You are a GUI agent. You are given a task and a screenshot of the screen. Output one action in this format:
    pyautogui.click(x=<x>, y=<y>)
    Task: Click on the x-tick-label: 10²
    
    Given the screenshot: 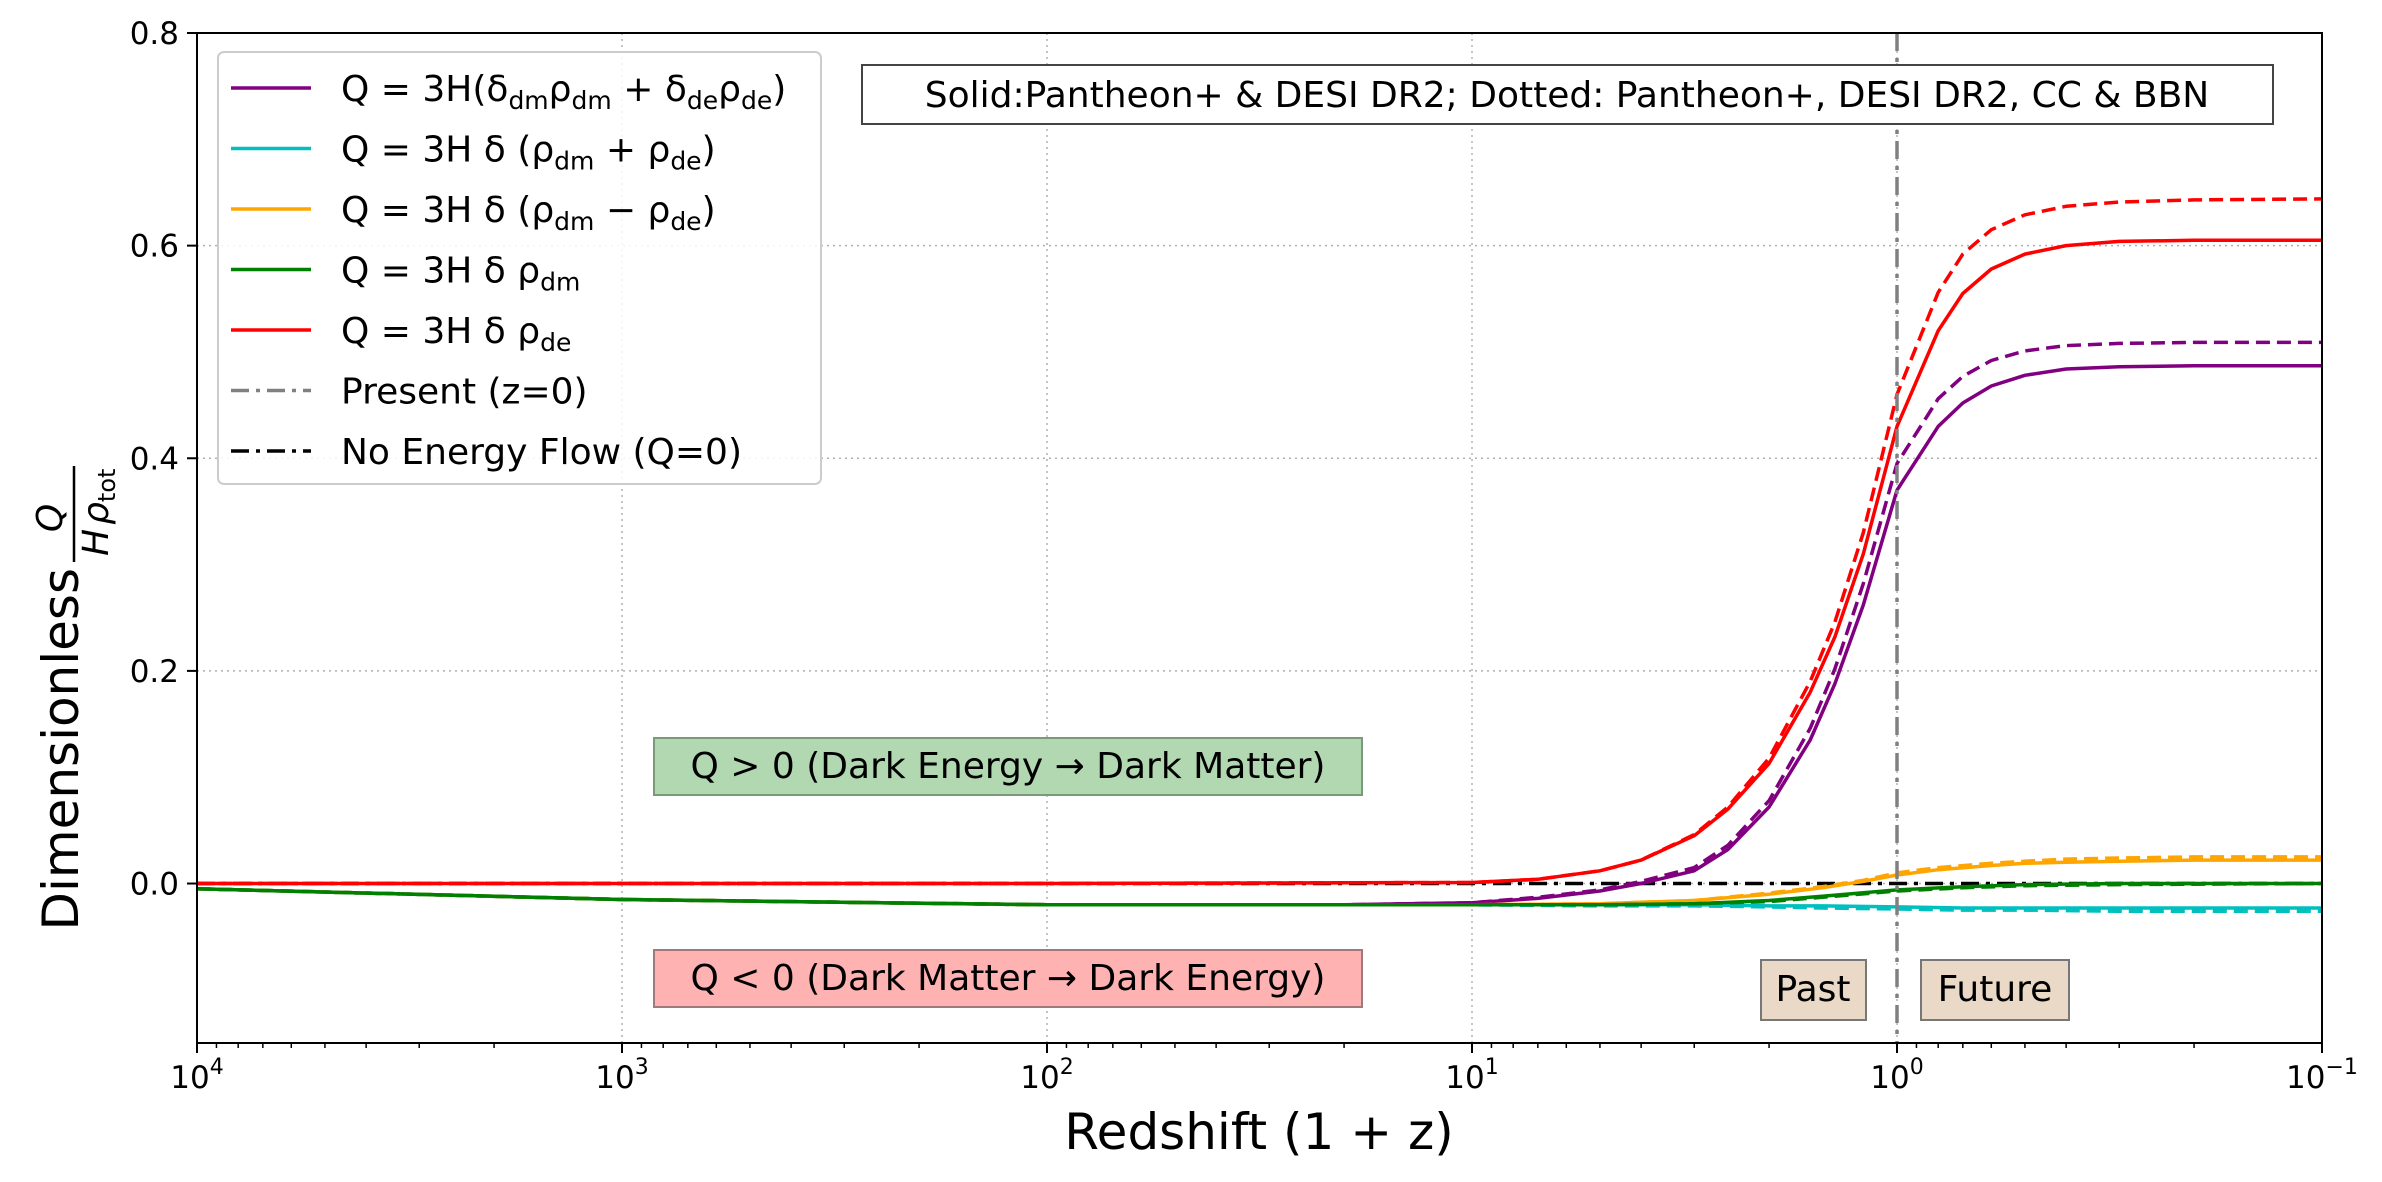 What is the action you would take?
    pyautogui.click(x=1046, y=1075)
    